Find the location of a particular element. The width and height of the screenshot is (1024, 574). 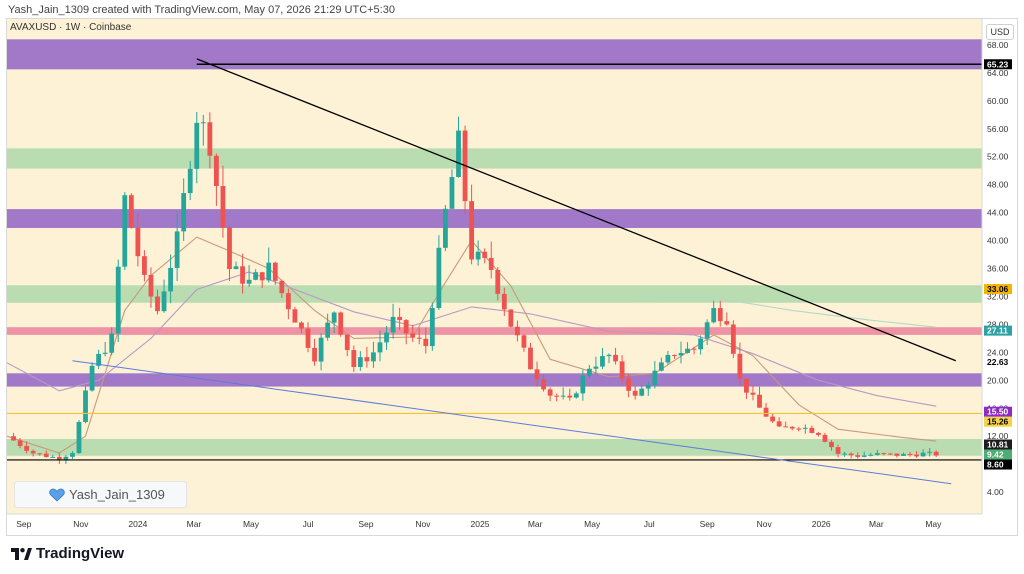

currency-selector: USD is located at coordinates (1000, 32).